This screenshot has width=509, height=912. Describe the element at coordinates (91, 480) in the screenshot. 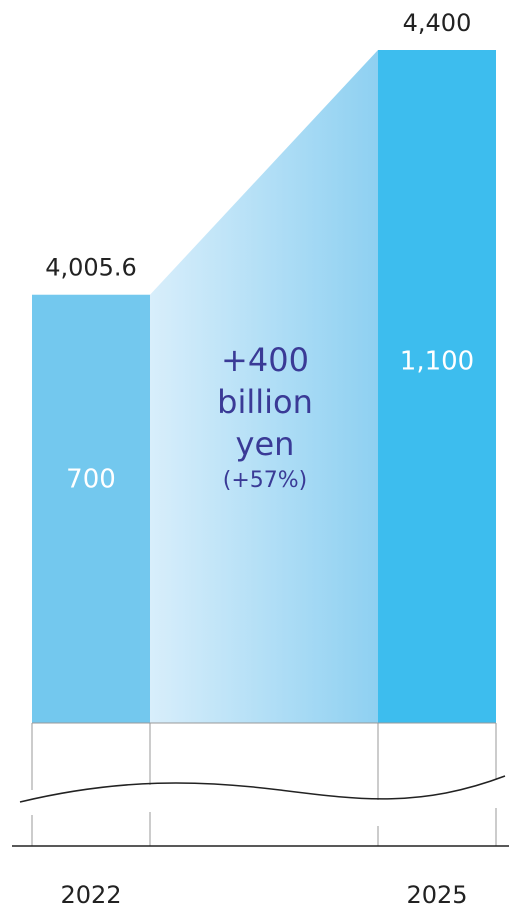

I see `bar-value-label: 700` at that location.